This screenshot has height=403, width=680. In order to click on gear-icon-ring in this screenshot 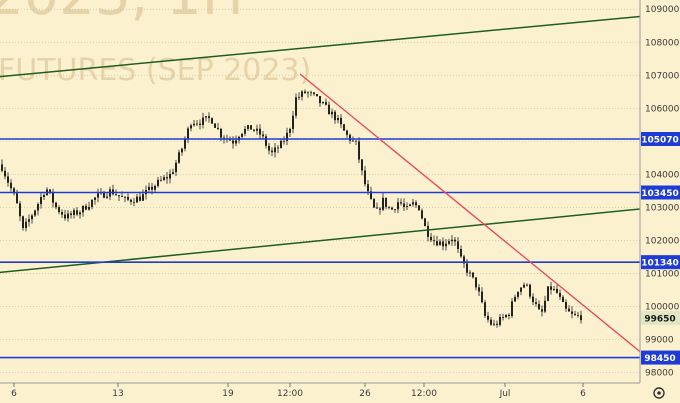, I will do `click(659, 393)`.